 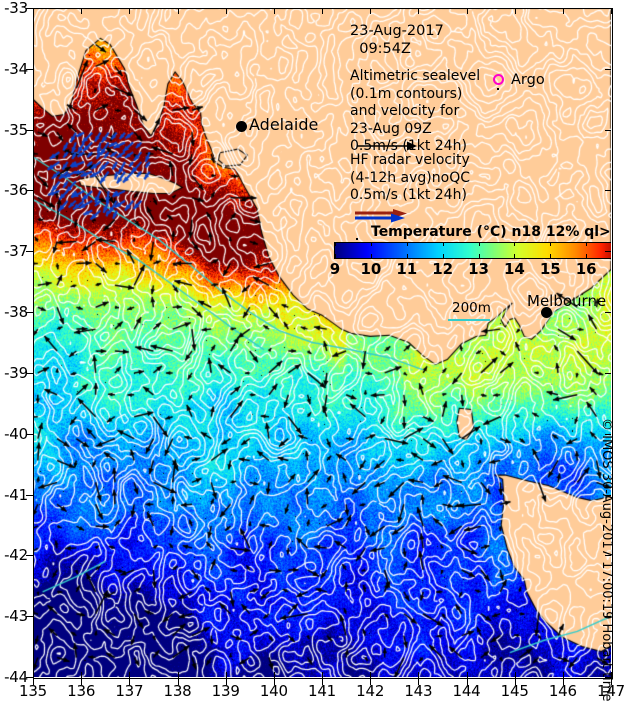 What do you see at coordinates (16, 68) in the screenshot?
I see `y-tick-label: -34` at bounding box center [16, 68].